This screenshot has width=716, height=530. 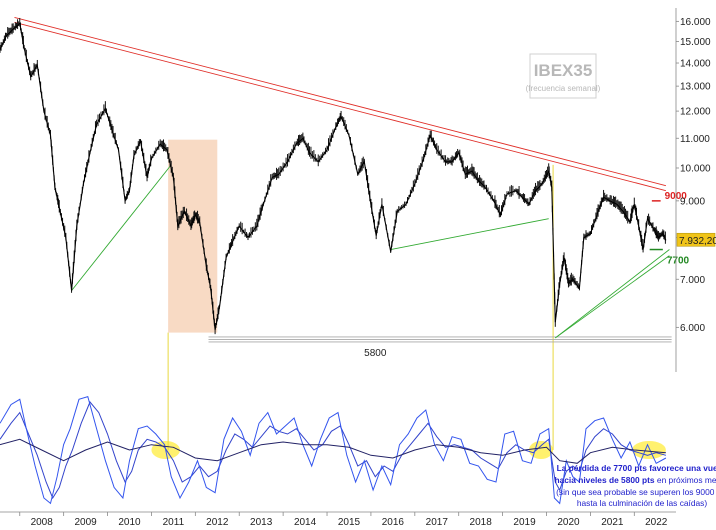 What do you see at coordinates (261, 522) in the screenshot?
I see `x-tick-label: 2013` at bounding box center [261, 522].